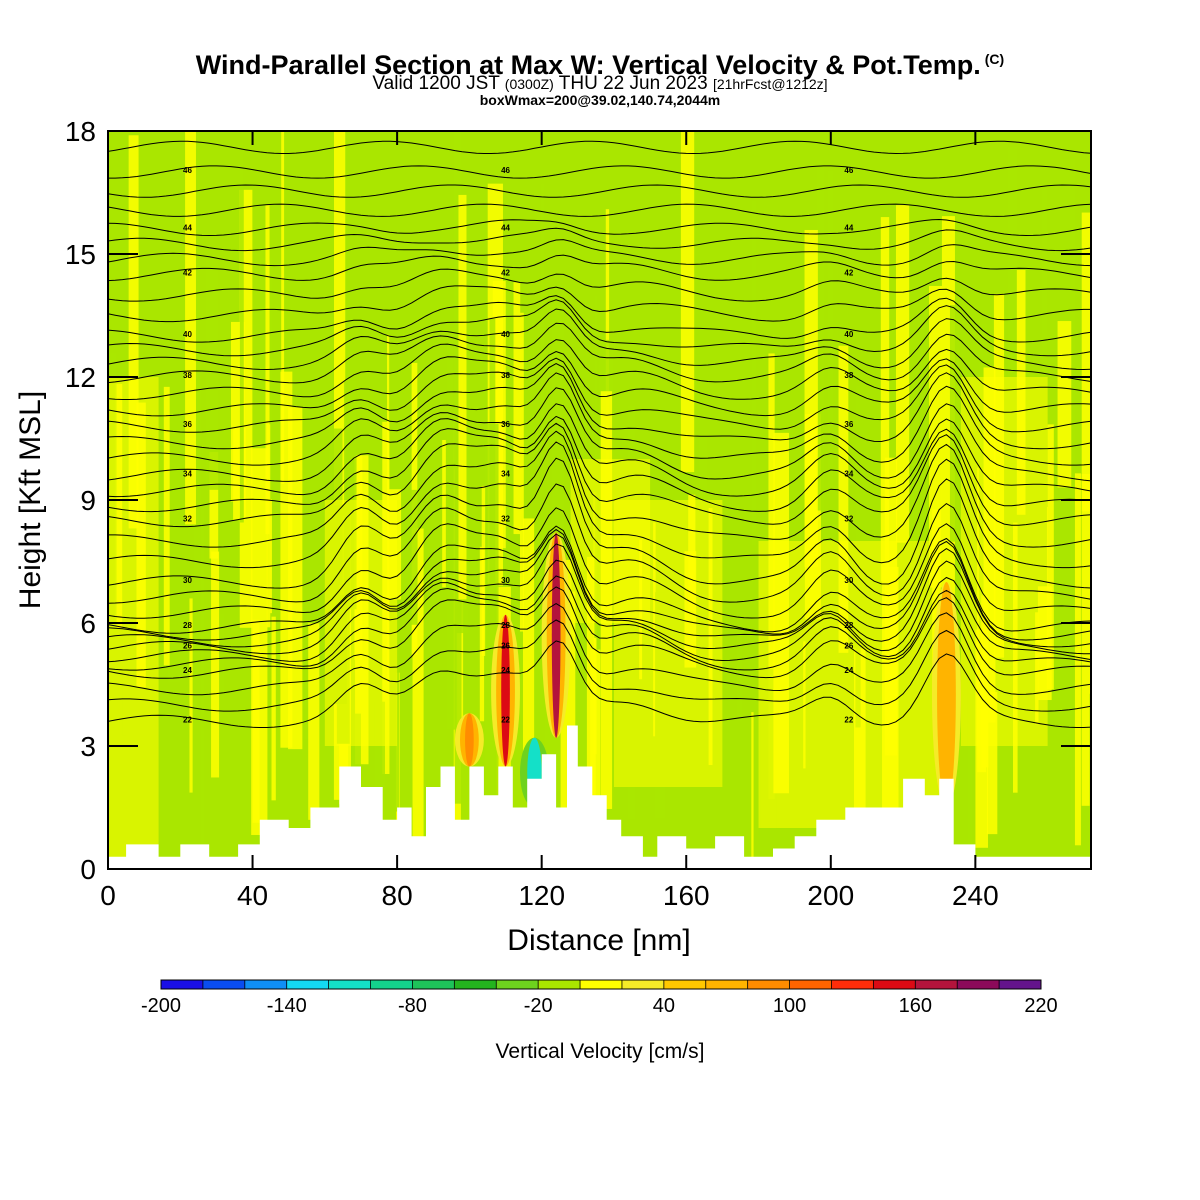 Image resolution: width=1200 pixels, height=1200 pixels. Describe the element at coordinates (412, 1006) in the screenshot. I see `colorbar-tick-label: -80` at that location.